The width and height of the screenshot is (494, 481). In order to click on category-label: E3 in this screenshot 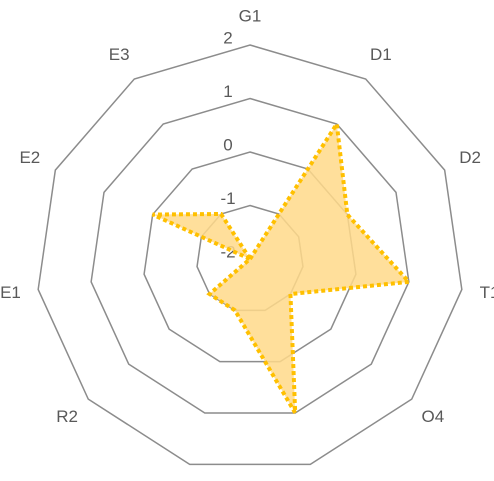, I will do `click(119, 54)`.